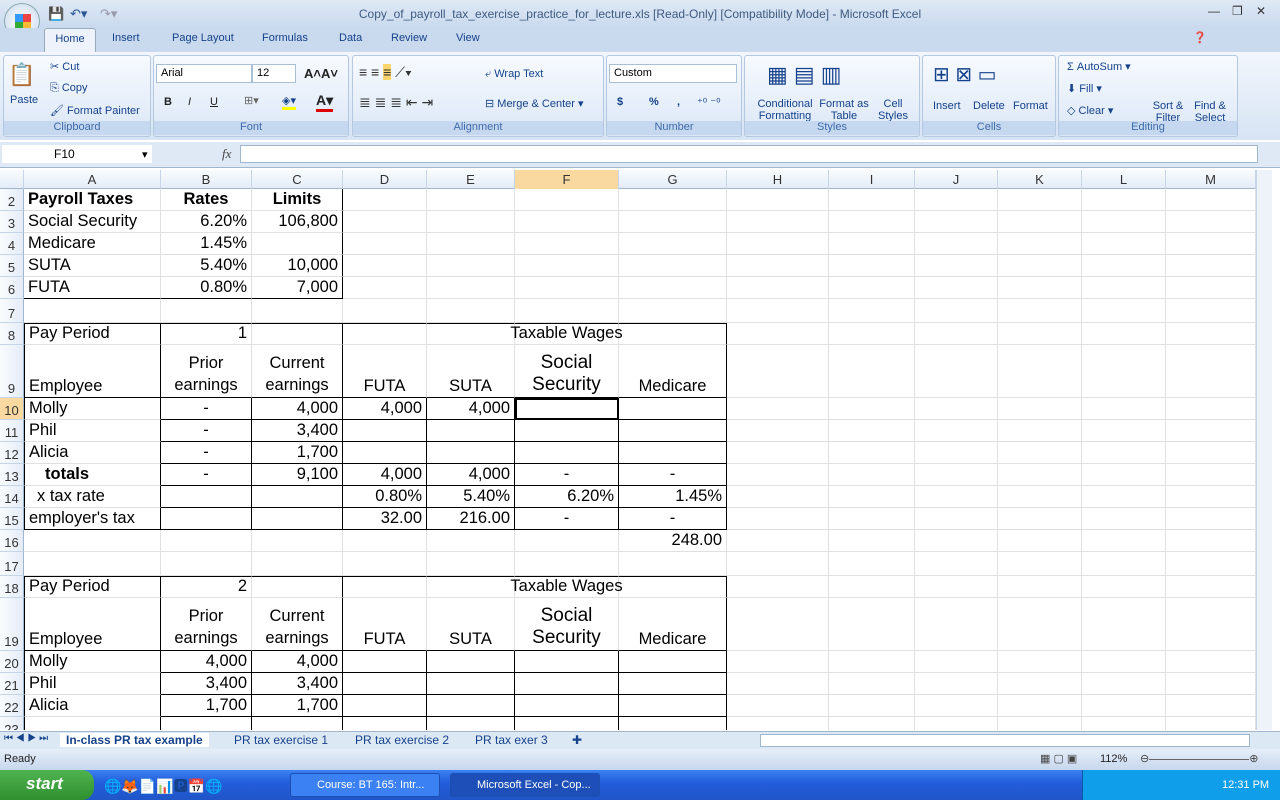 Image resolution: width=1280 pixels, height=800 pixels. What do you see at coordinates (471, 624) in the screenshot?
I see `cell-E19: SUTA` at bounding box center [471, 624].